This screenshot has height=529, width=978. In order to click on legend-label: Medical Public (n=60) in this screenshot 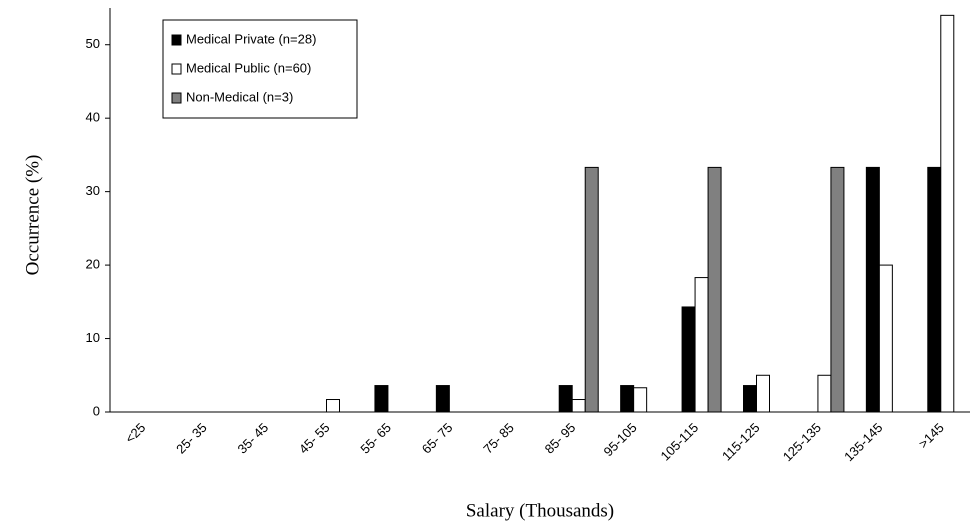, I will do `click(248, 67)`.